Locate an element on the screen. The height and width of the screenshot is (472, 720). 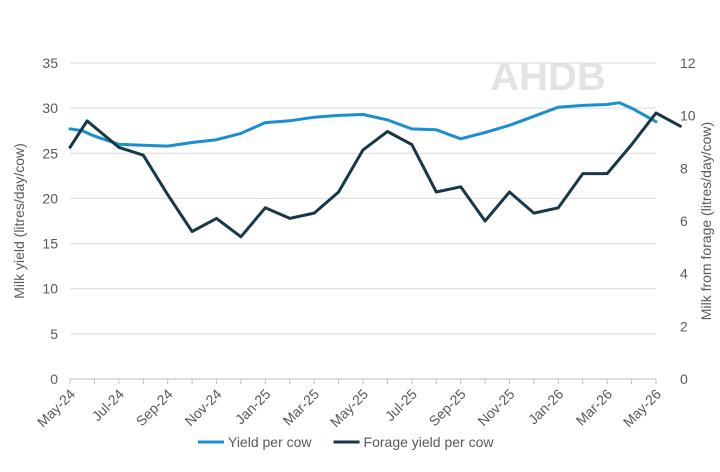
legend: Yield per cow Forage yield per cow is located at coordinates (346, 442).